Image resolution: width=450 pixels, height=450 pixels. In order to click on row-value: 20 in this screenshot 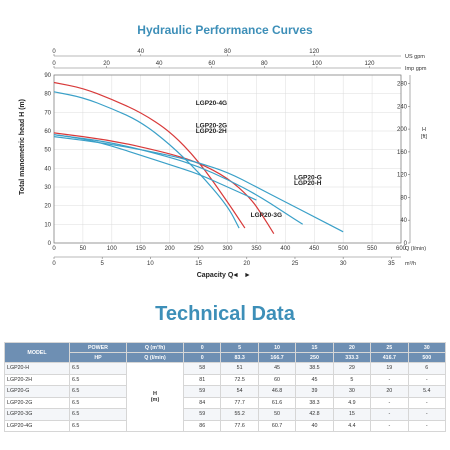, I will do `click(389, 391)`.